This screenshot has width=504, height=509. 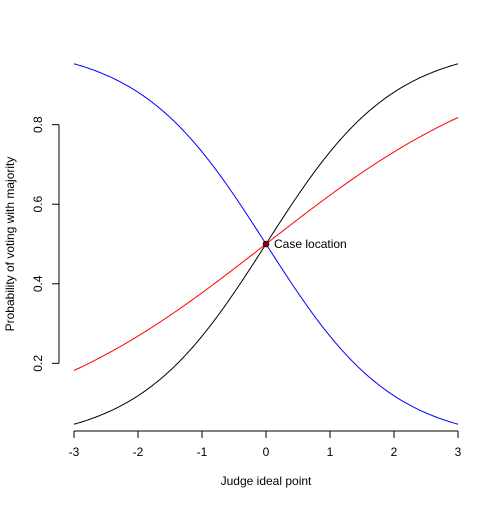 What do you see at coordinates (394, 452) in the screenshot?
I see `x-tick-label: 2` at bounding box center [394, 452].